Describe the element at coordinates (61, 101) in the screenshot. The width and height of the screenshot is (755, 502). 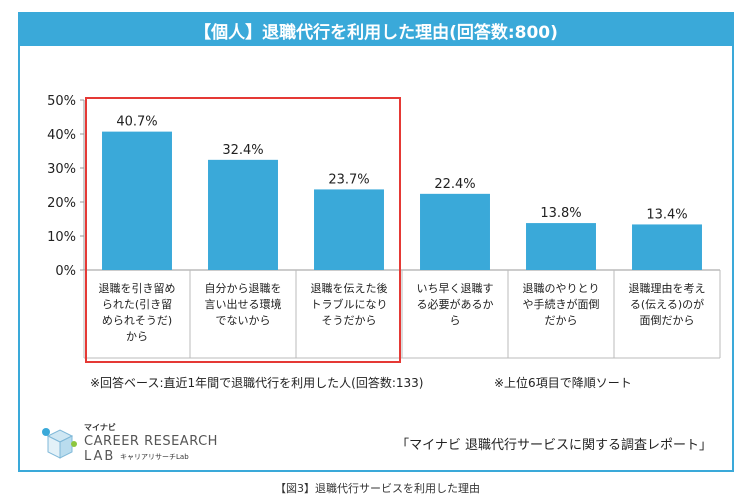
I see `y-tick-label: 50%` at that location.